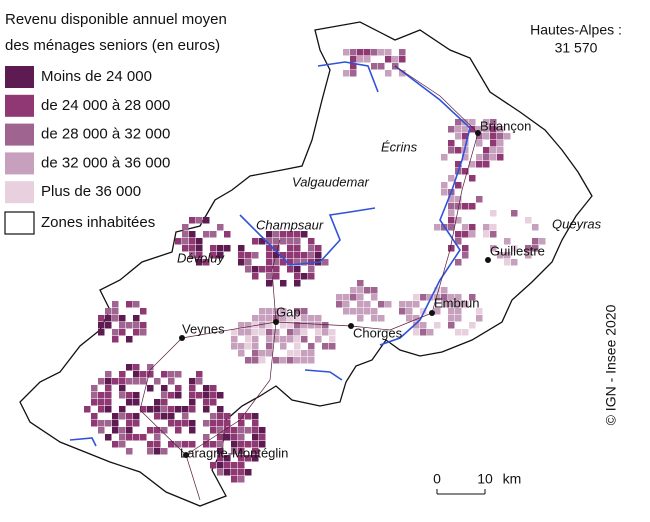  I want to click on town-label: Embrun, so click(457, 302).